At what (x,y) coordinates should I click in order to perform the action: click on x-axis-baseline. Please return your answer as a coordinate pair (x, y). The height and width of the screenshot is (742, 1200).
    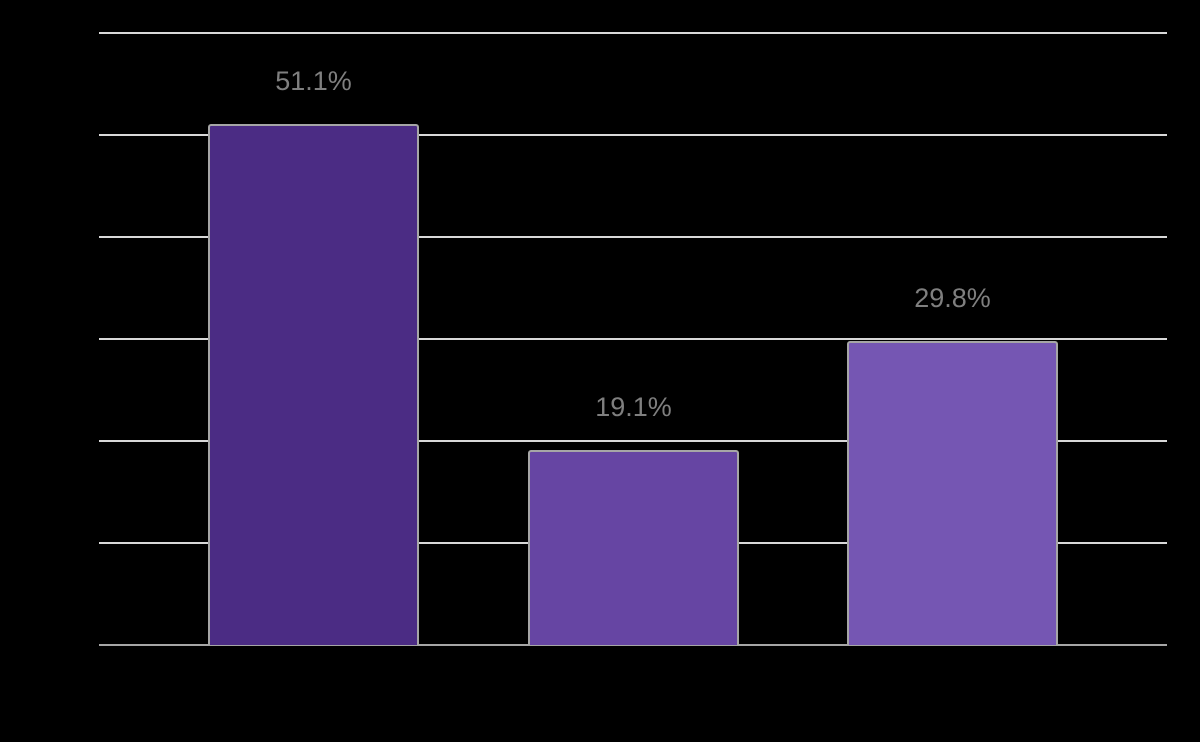
    Looking at the image, I should click on (633, 645).